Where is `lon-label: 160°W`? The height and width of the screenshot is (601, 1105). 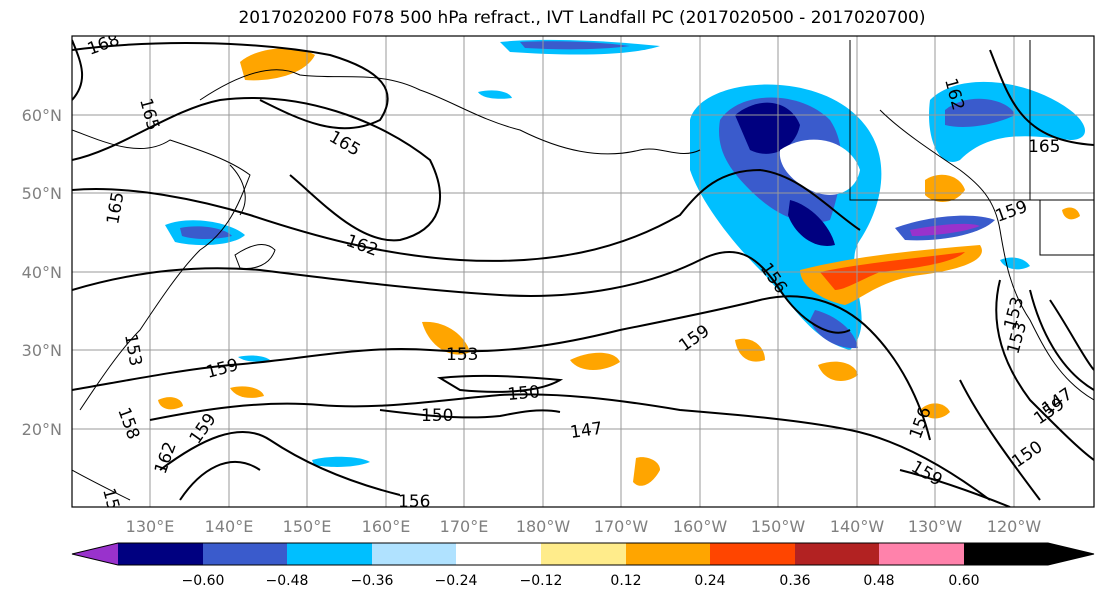
lon-label: 160°W is located at coordinates (700, 526).